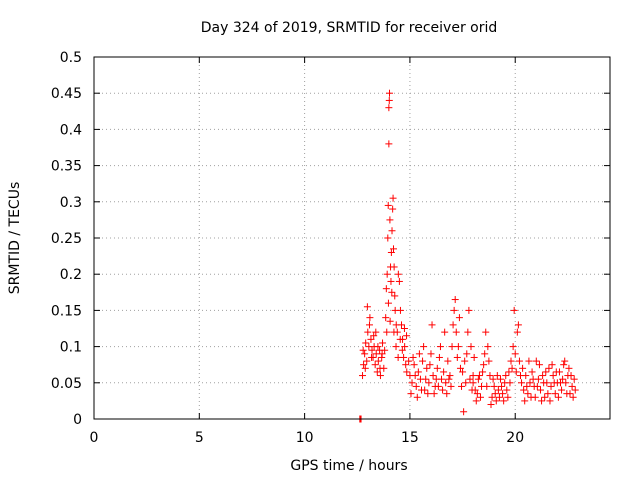 The width and height of the screenshot is (640, 480). I want to click on y-tick-label: 0.4, so click(71, 130).